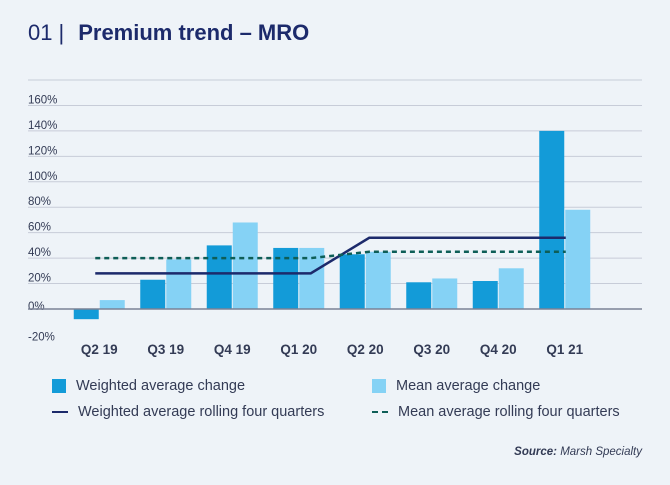 The width and height of the screenshot is (670, 485). What do you see at coordinates (201, 412) in the screenshot?
I see `legend-label: Weighted average rolling four quarters` at bounding box center [201, 412].